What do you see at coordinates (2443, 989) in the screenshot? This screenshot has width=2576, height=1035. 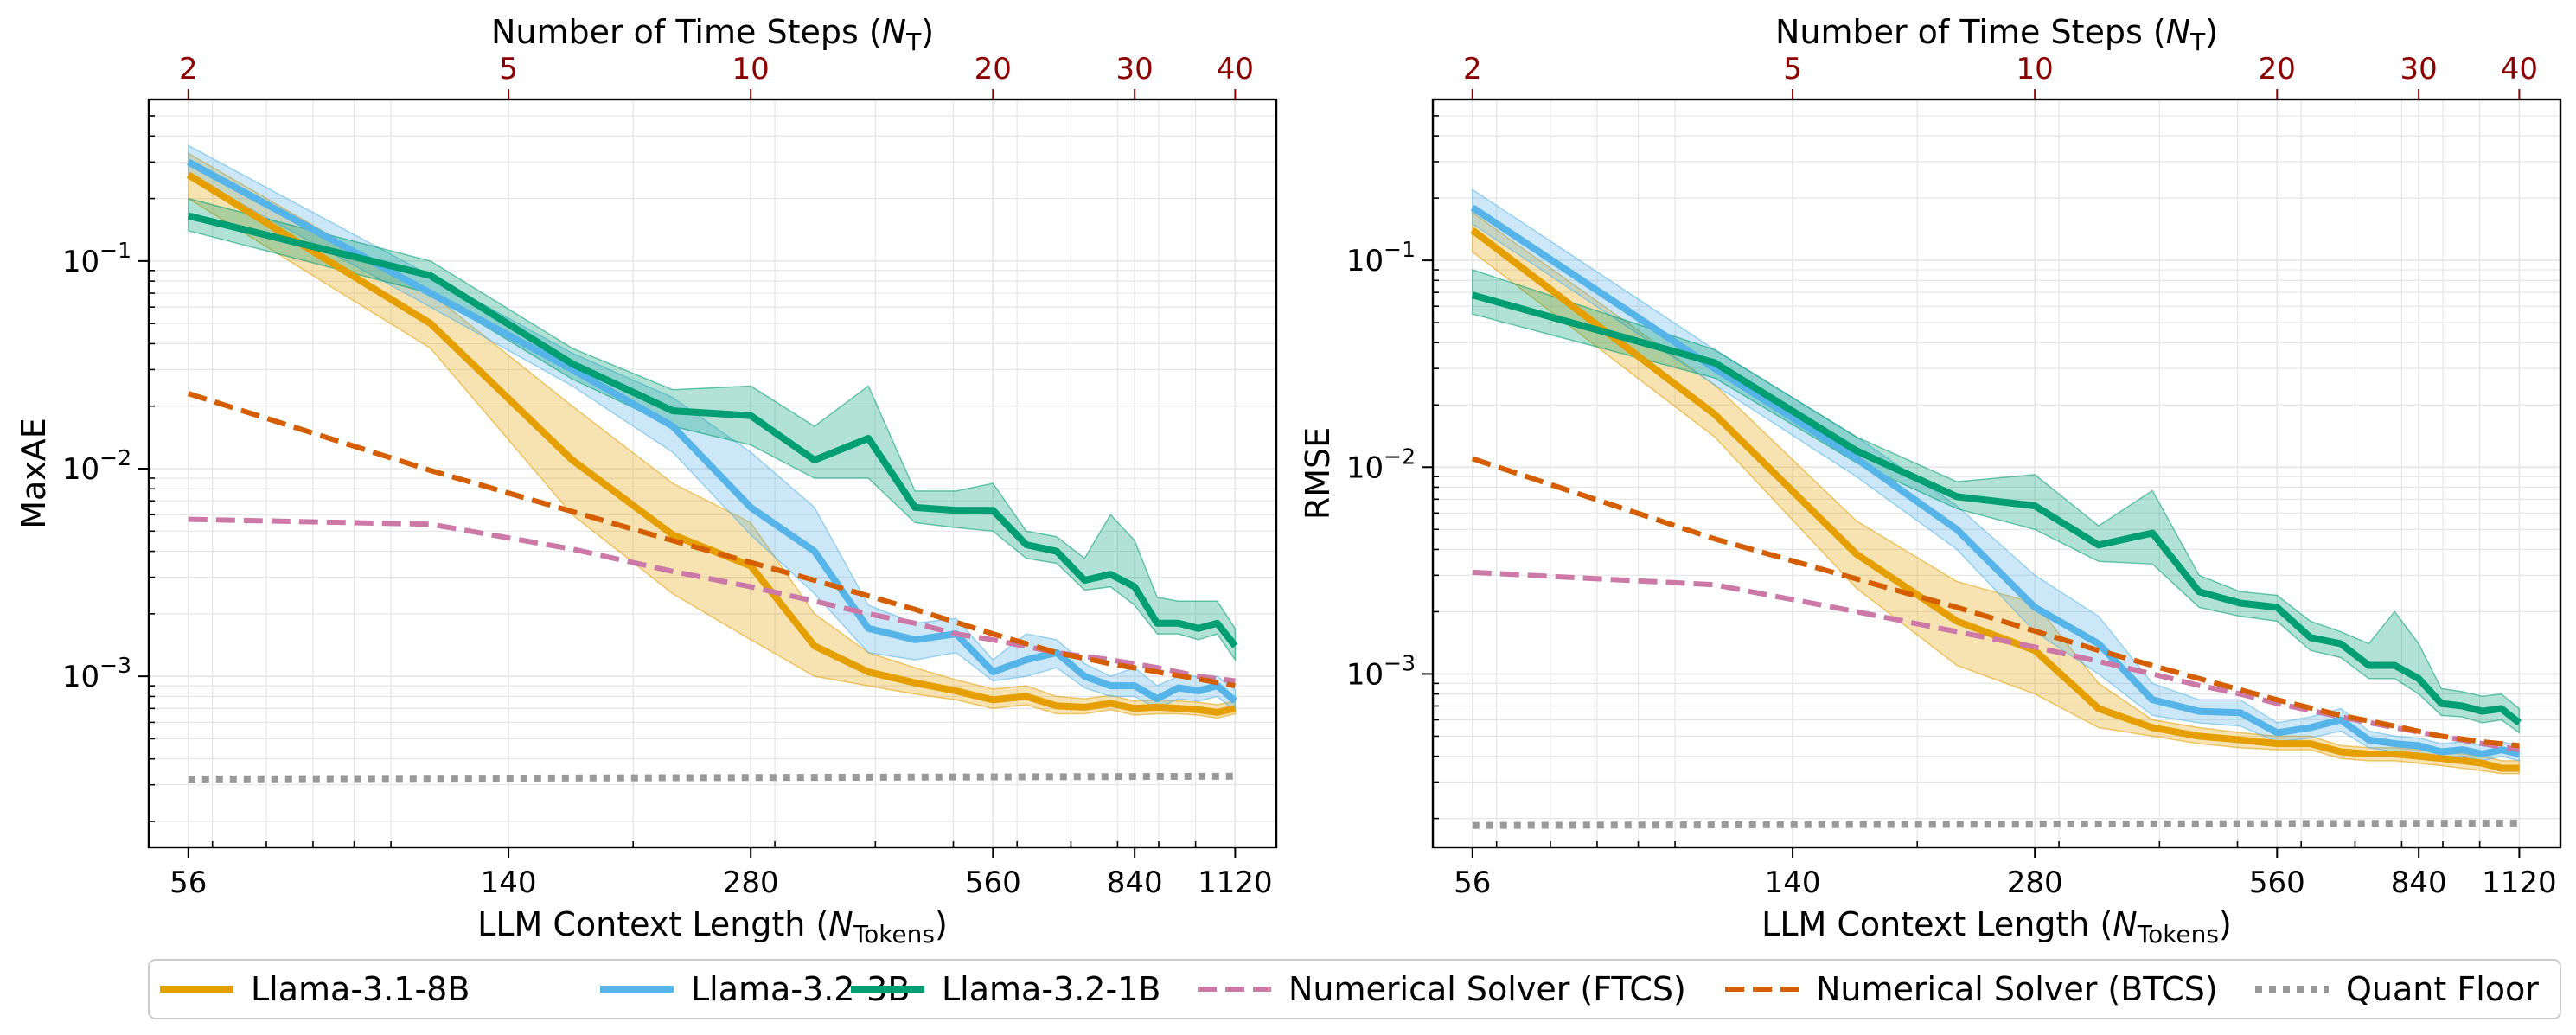 I see `legend-label-quant-floor: Quant Floor` at bounding box center [2443, 989].